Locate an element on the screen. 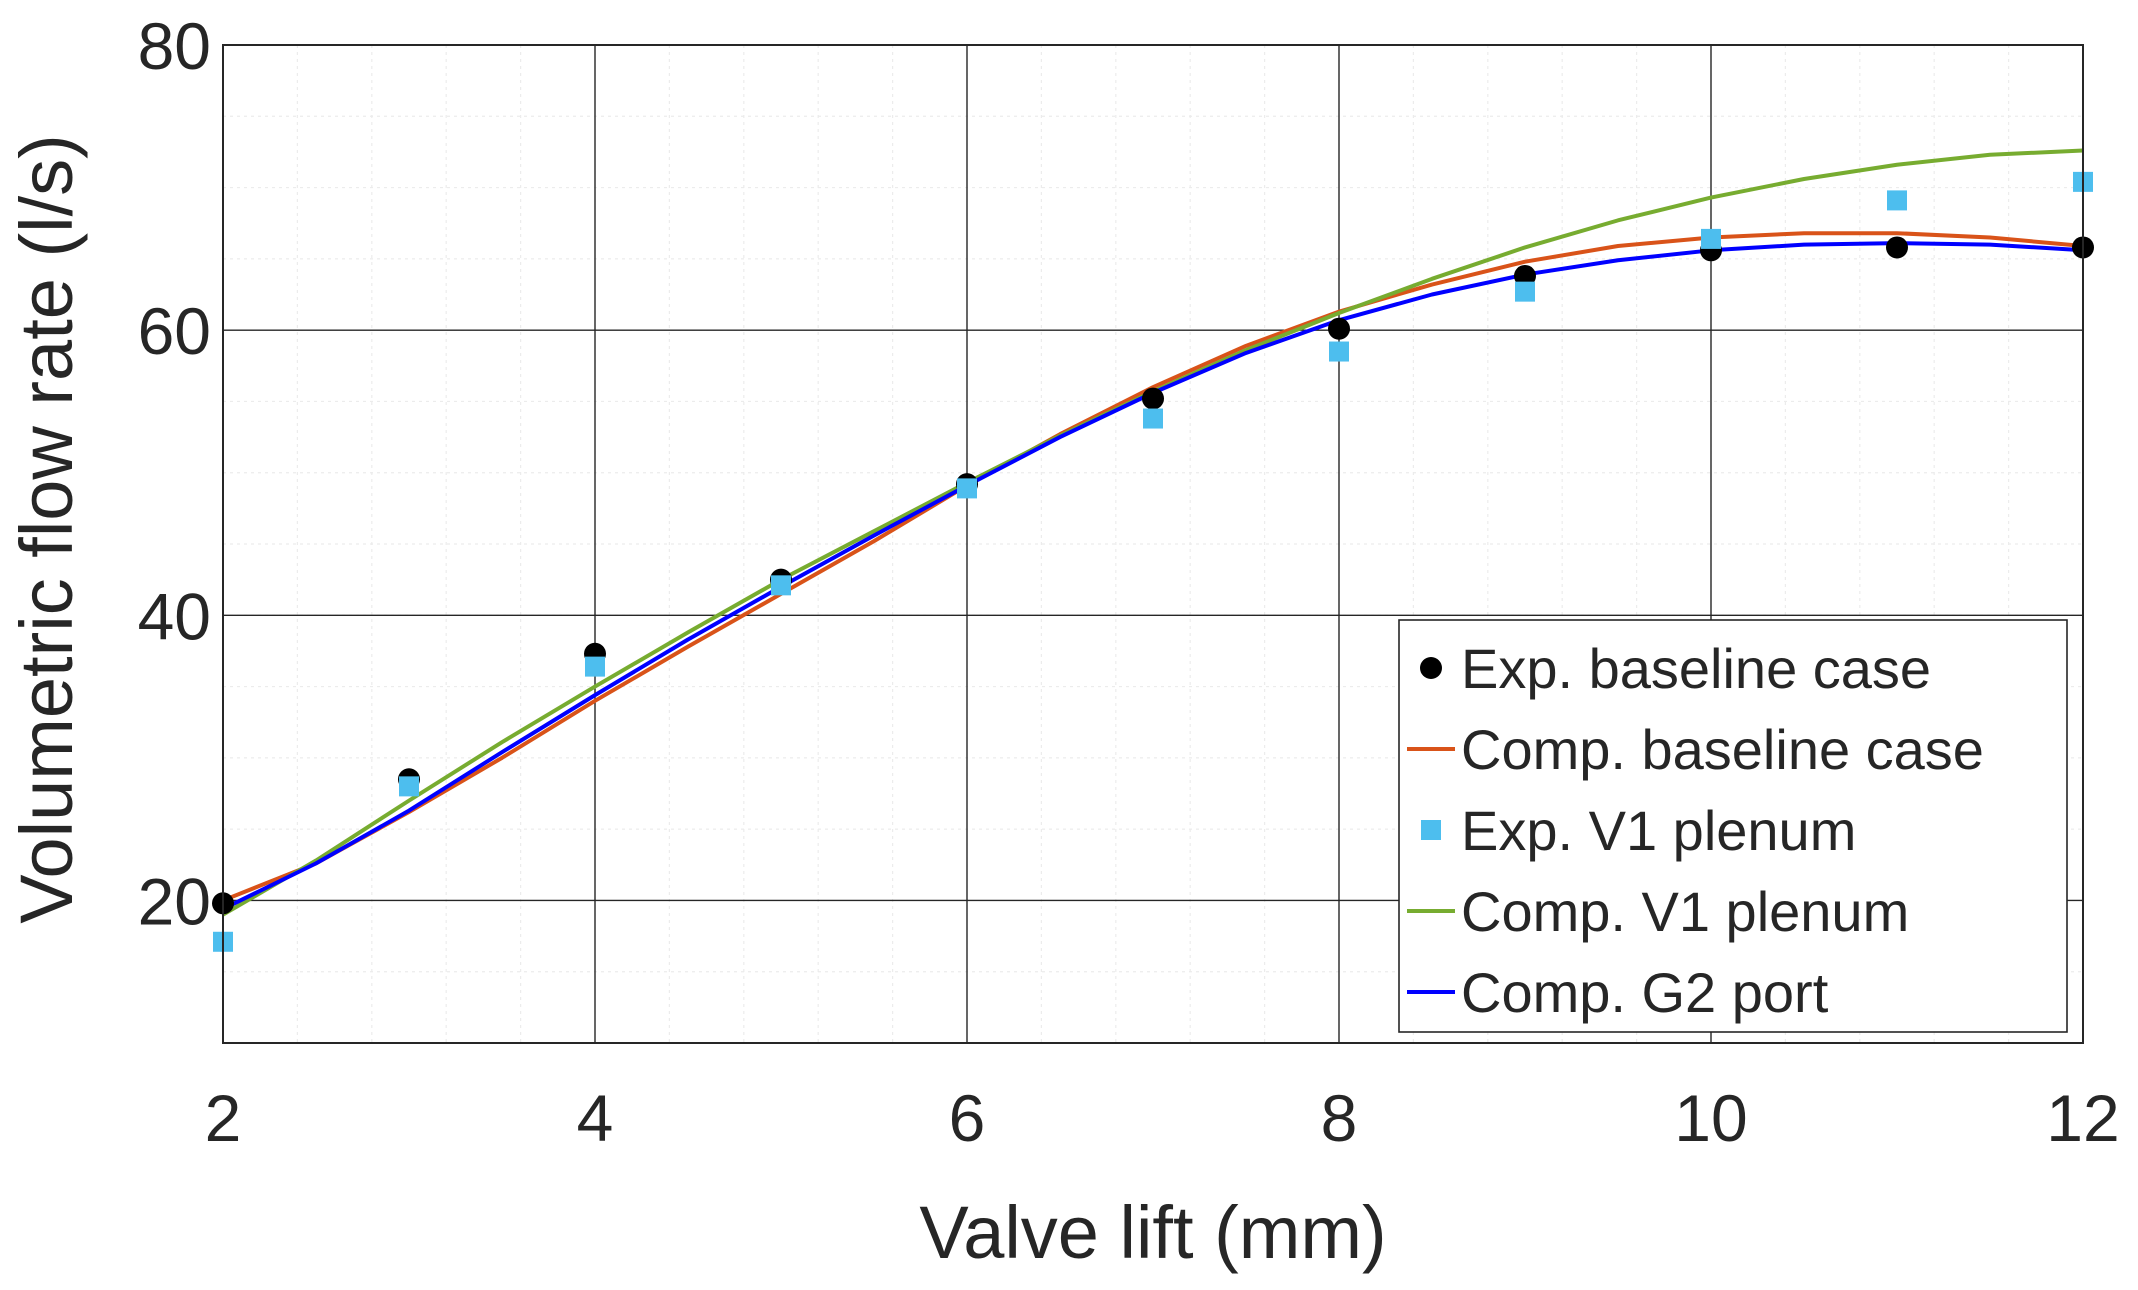 This screenshot has width=2138, height=1290. x-tick-label: 12 is located at coordinates (2082, 1118).